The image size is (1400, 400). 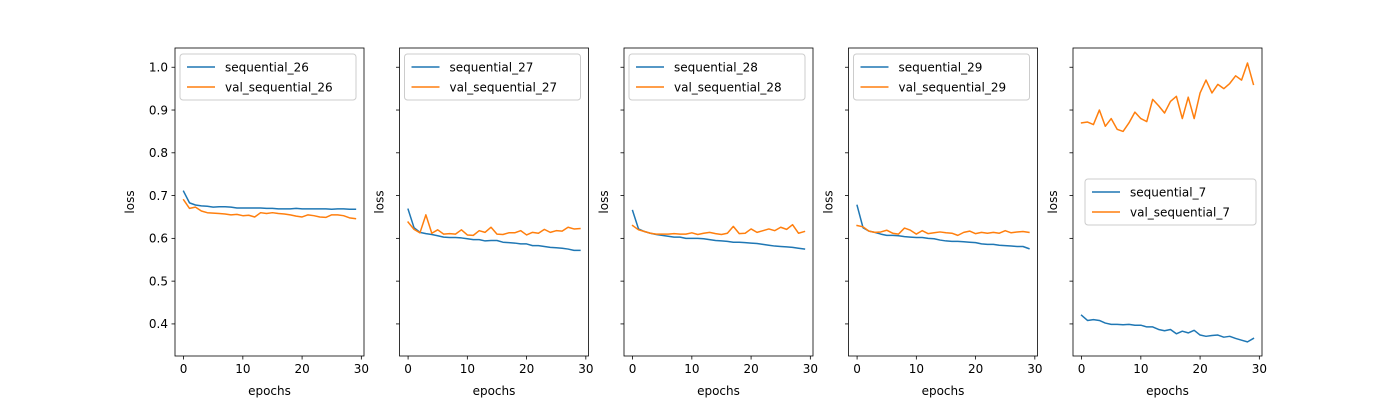 I want to click on legend-label: sequential_7, so click(x=1168, y=193).